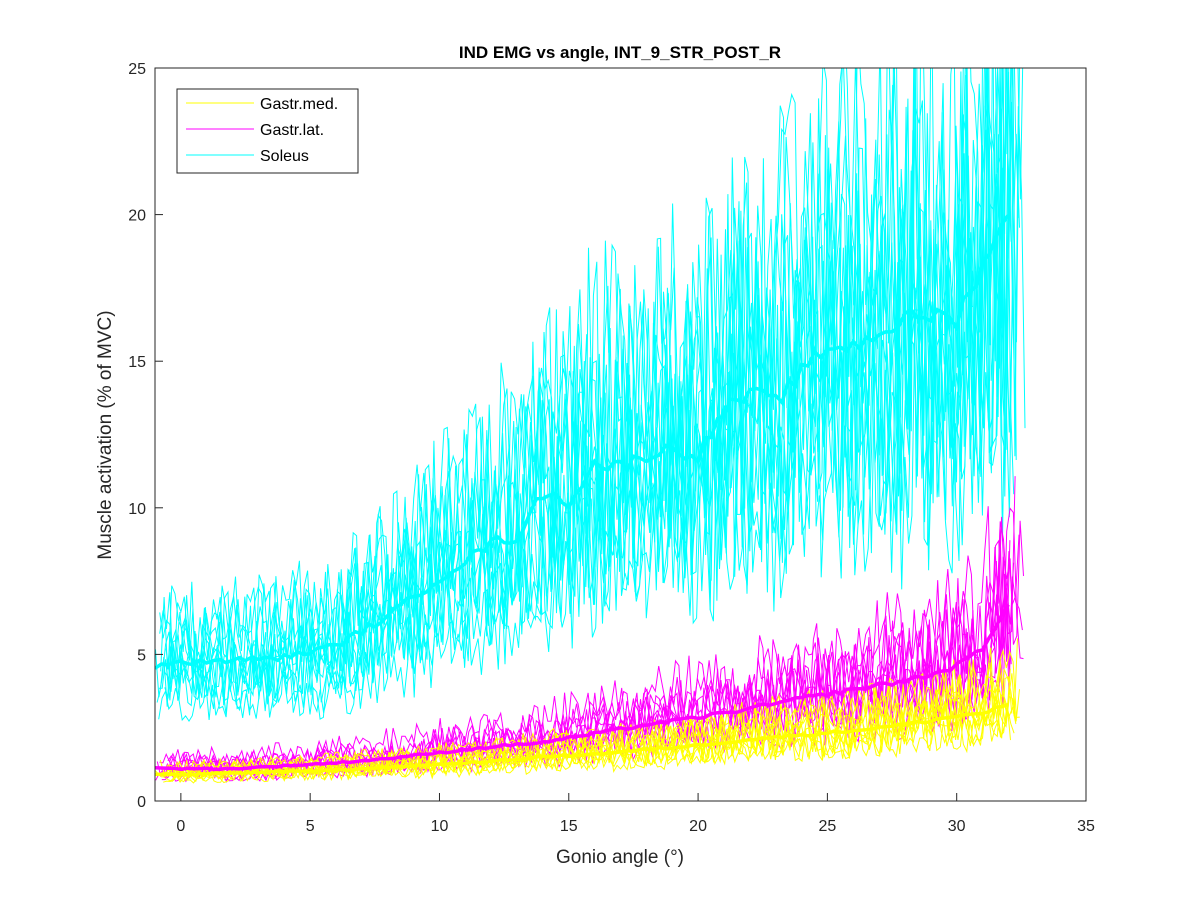 The height and width of the screenshot is (905, 1200). Describe the element at coordinates (137, 216) in the screenshot. I see `y-tick-label: 20` at that location.